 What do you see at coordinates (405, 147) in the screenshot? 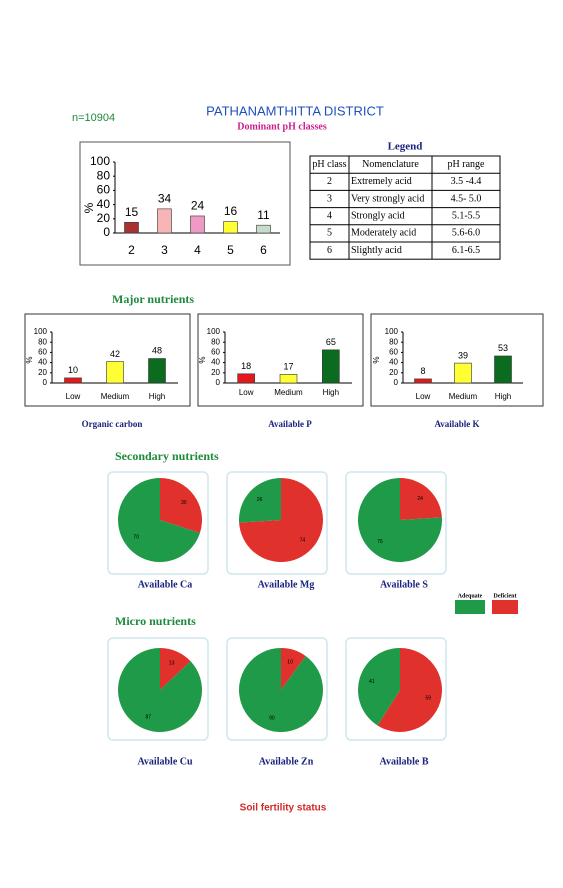
I see `legend-title: Legend` at bounding box center [405, 147].